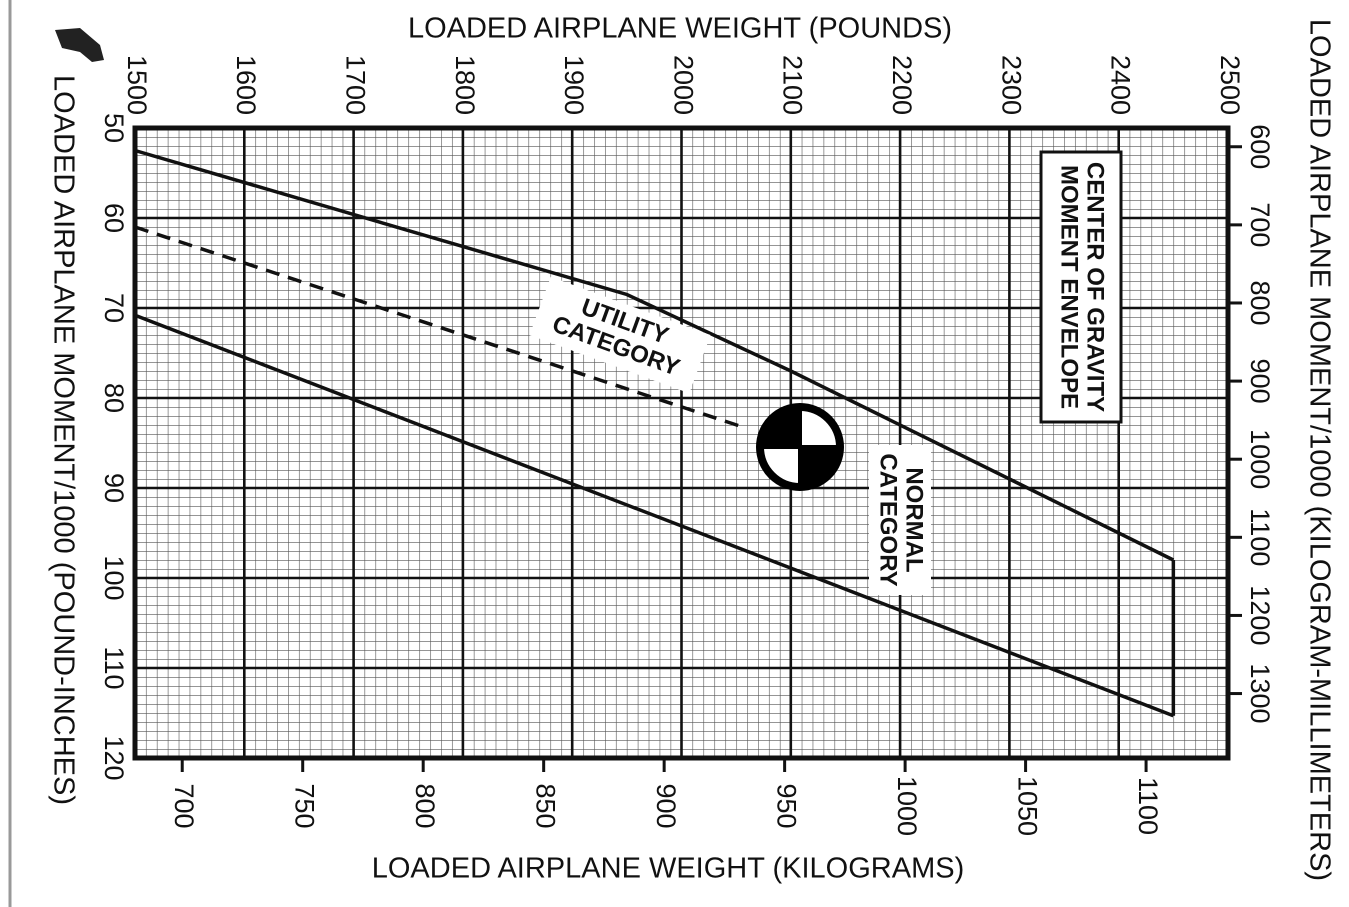  What do you see at coordinates (246, 85) in the screenshot?
I see `x-tick-label: 1600` at bounding box center [246, 85].